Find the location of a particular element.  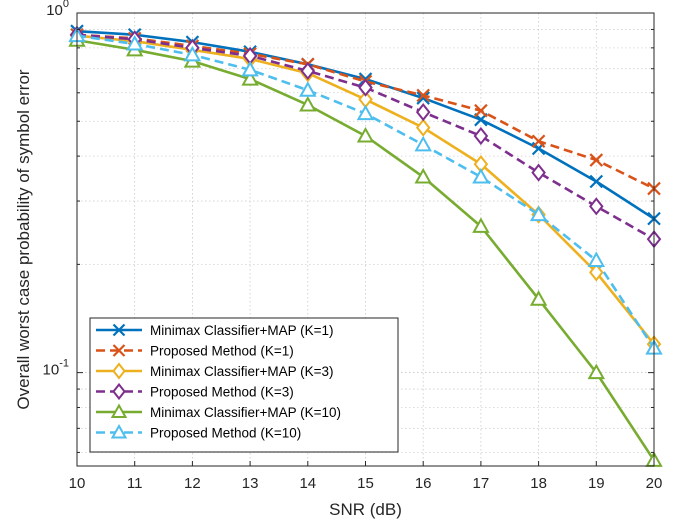

y-tick-exponent: 0 is located at coordinates (66, 5).